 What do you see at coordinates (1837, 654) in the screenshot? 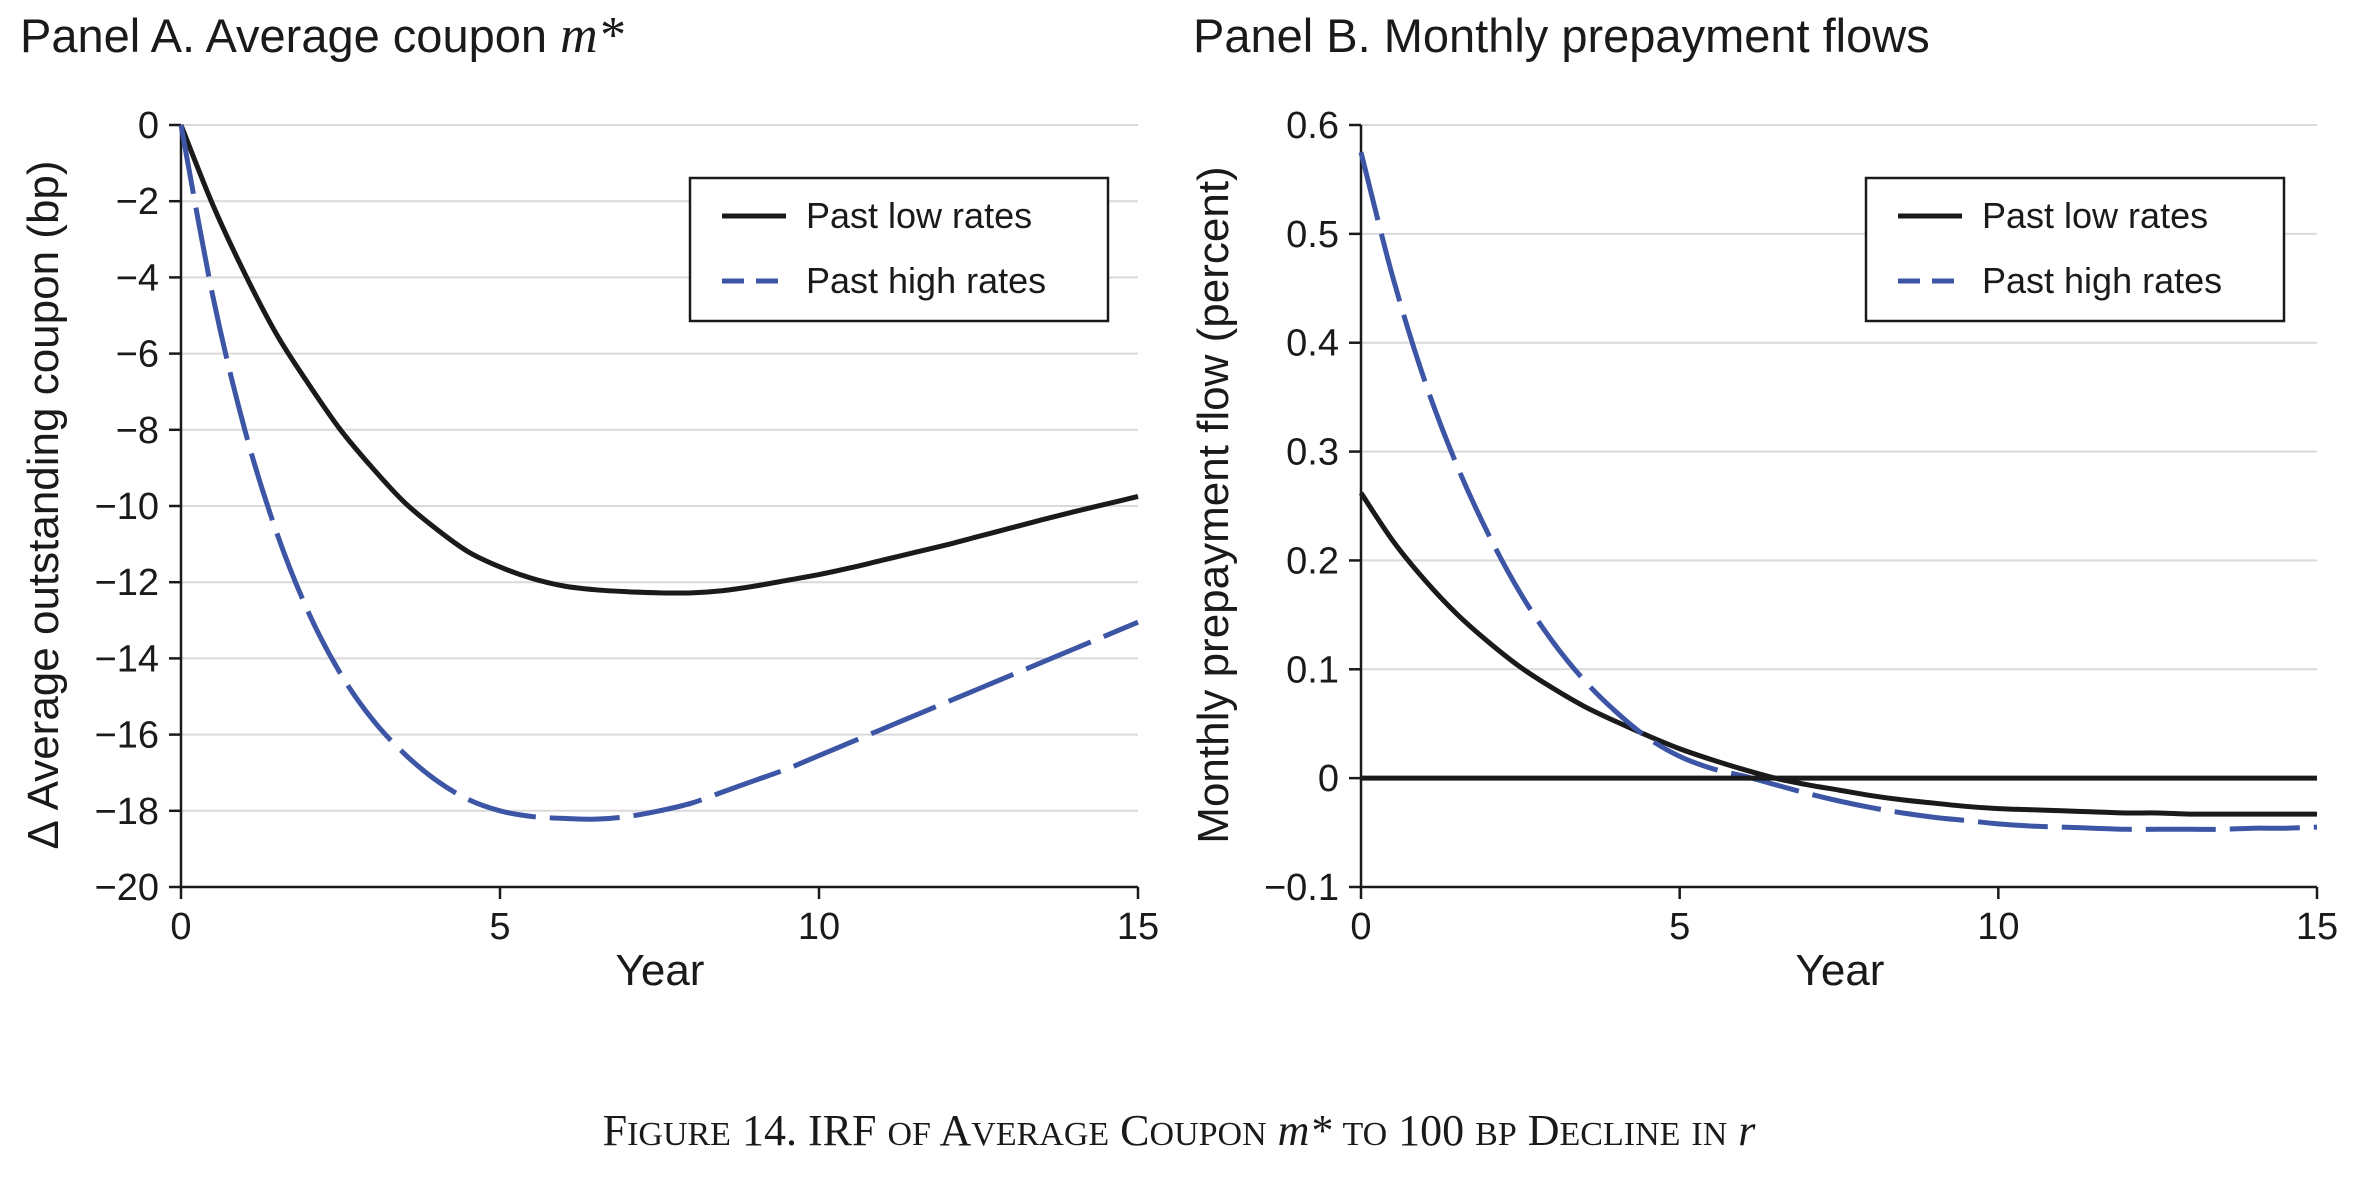
I see `series-line-past-low-rates` at bounding box center [1837, 654].